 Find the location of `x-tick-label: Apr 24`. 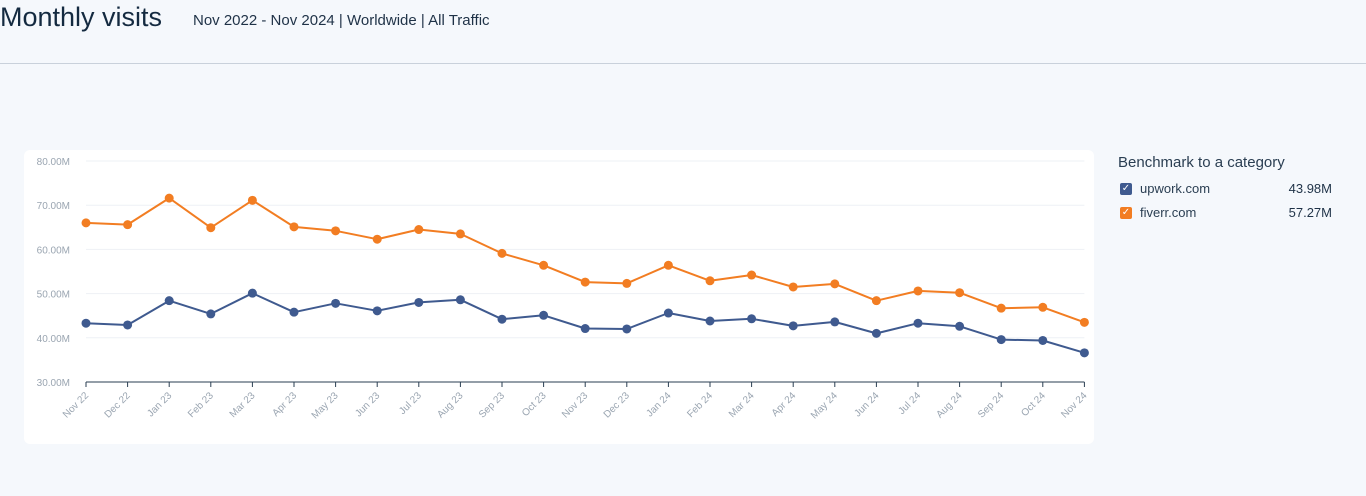

x-tick-label: Apr 24 is located at coordinates (784, 404).